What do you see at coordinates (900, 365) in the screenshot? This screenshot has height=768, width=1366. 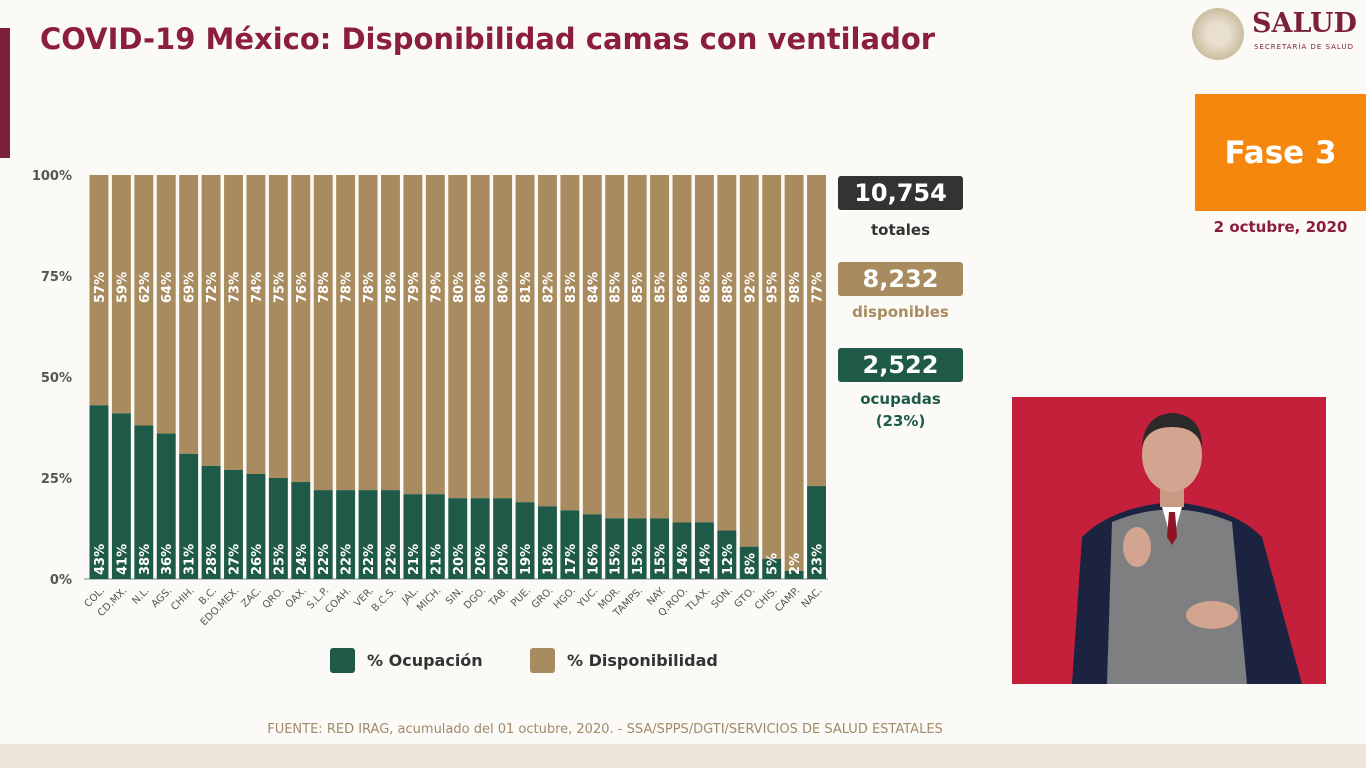 I see `occupied-value: 2,522` at bounding box center [900, 365].